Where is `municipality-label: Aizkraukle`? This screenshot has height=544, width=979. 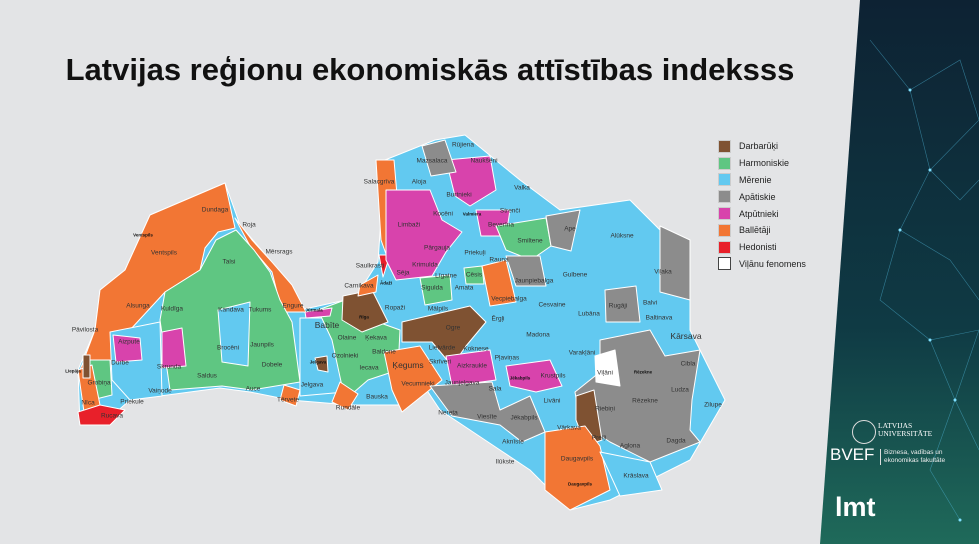
municipality-label: Aizkraukle is located at coordinates (472, 366).